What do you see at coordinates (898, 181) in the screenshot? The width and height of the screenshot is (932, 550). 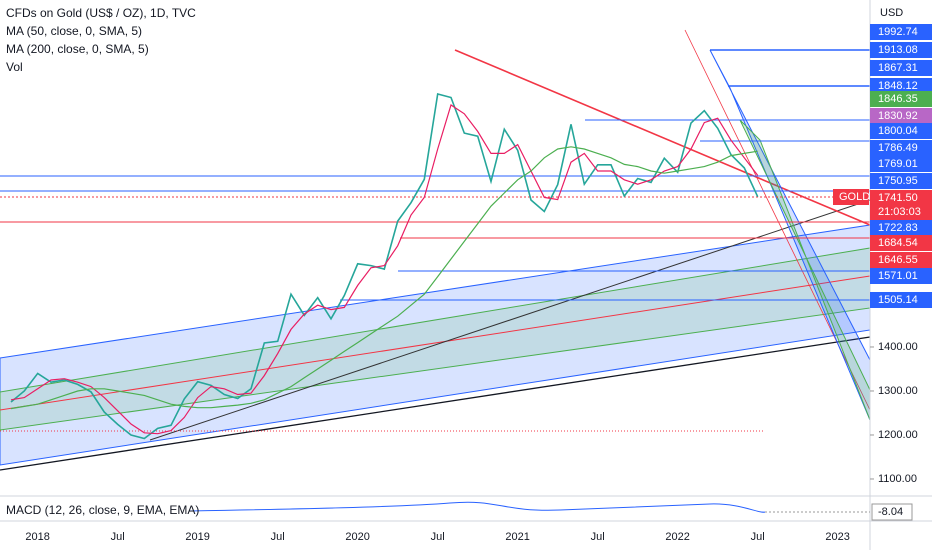 I see `price-label: 1750.95` at bounding box center [898, 181].